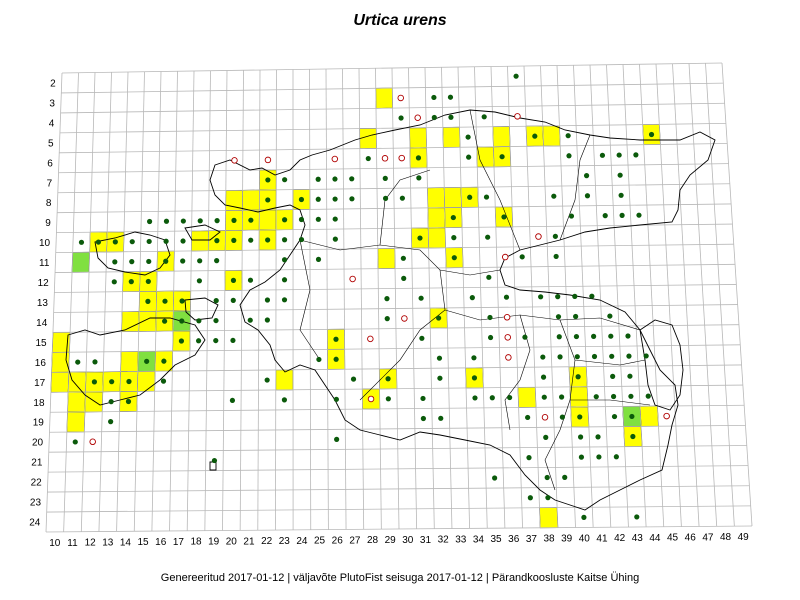 The height and width of the screenshot is (600, 800). I want to click on muhu-outline, so click(201, 309).